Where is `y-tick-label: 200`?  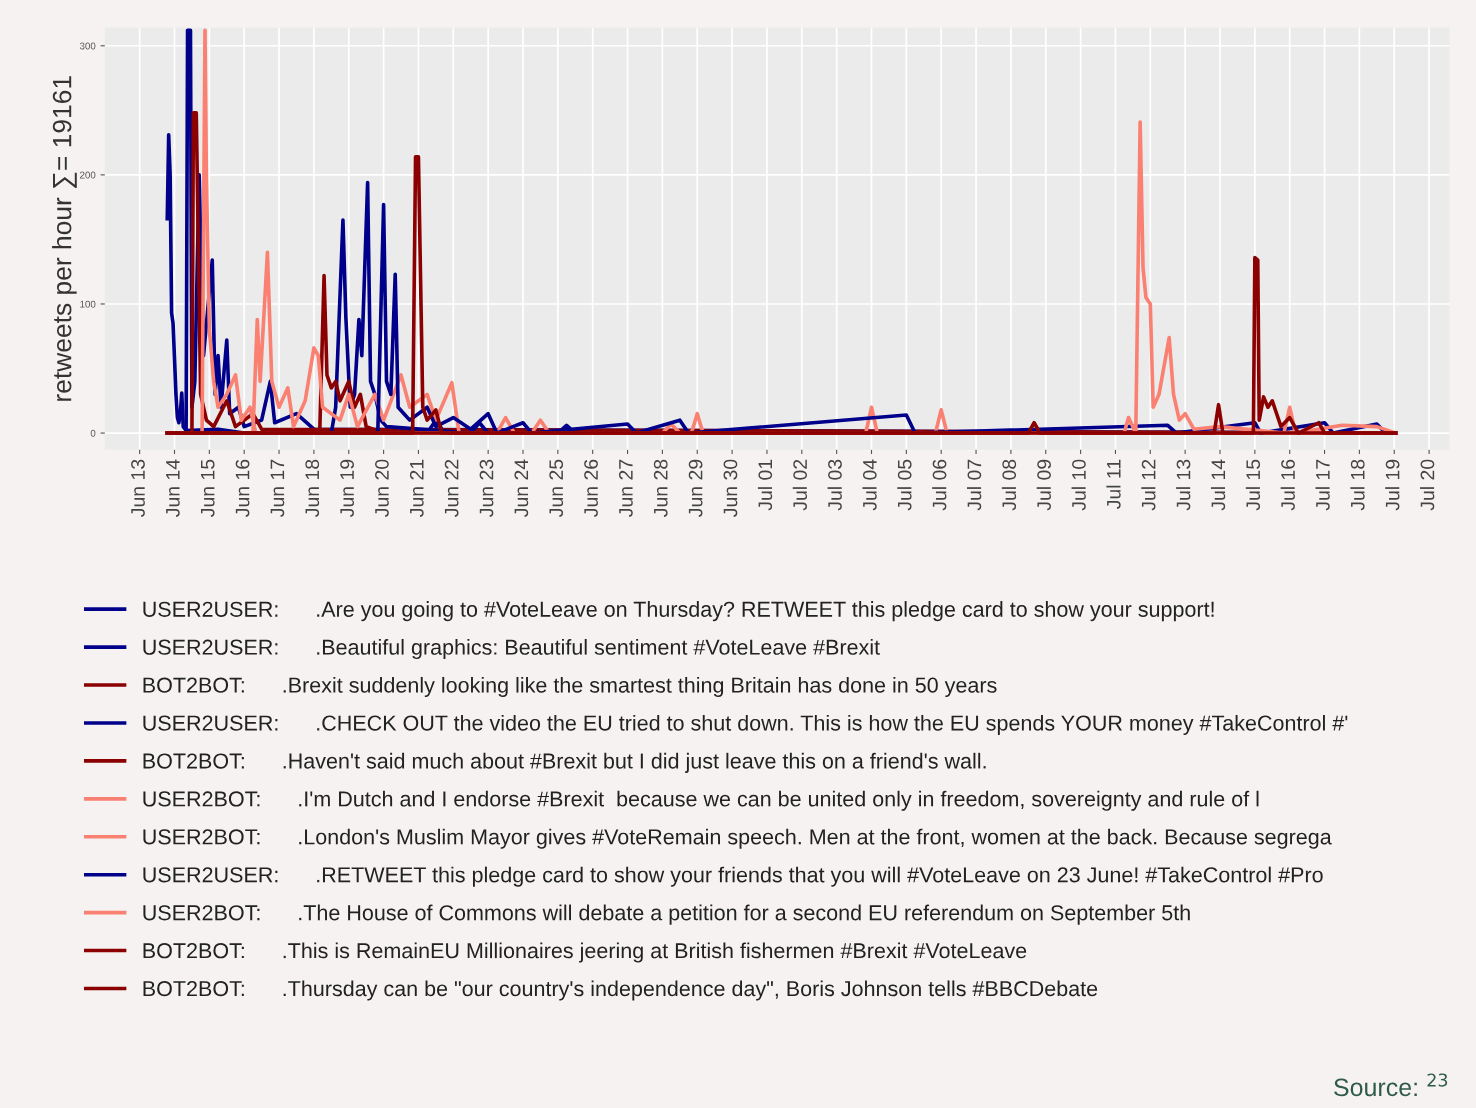 y-tick-label: 200 is located at coordinates (88, 175).